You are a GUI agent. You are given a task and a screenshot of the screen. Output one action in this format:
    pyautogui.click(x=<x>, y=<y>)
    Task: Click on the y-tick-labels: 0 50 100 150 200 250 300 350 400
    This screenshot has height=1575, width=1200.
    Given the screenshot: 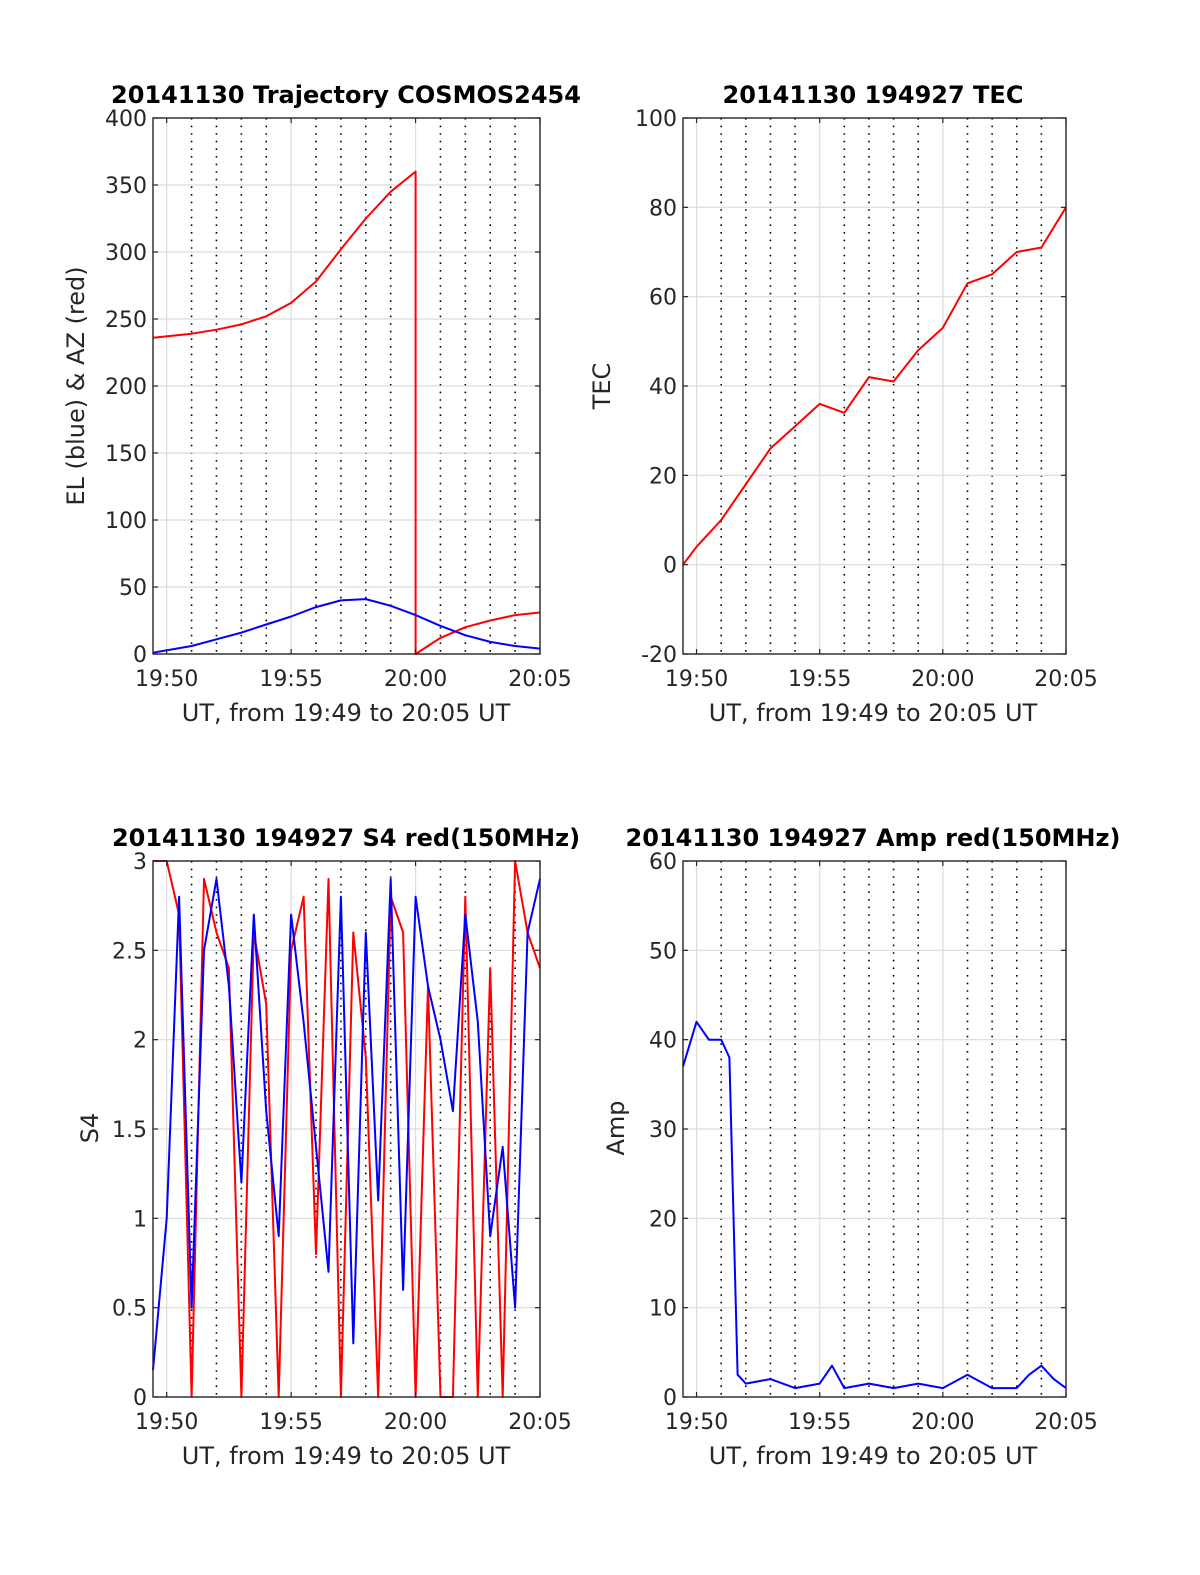 What is the action you would take?
    pyautogui.click(x=322, y=387)
    